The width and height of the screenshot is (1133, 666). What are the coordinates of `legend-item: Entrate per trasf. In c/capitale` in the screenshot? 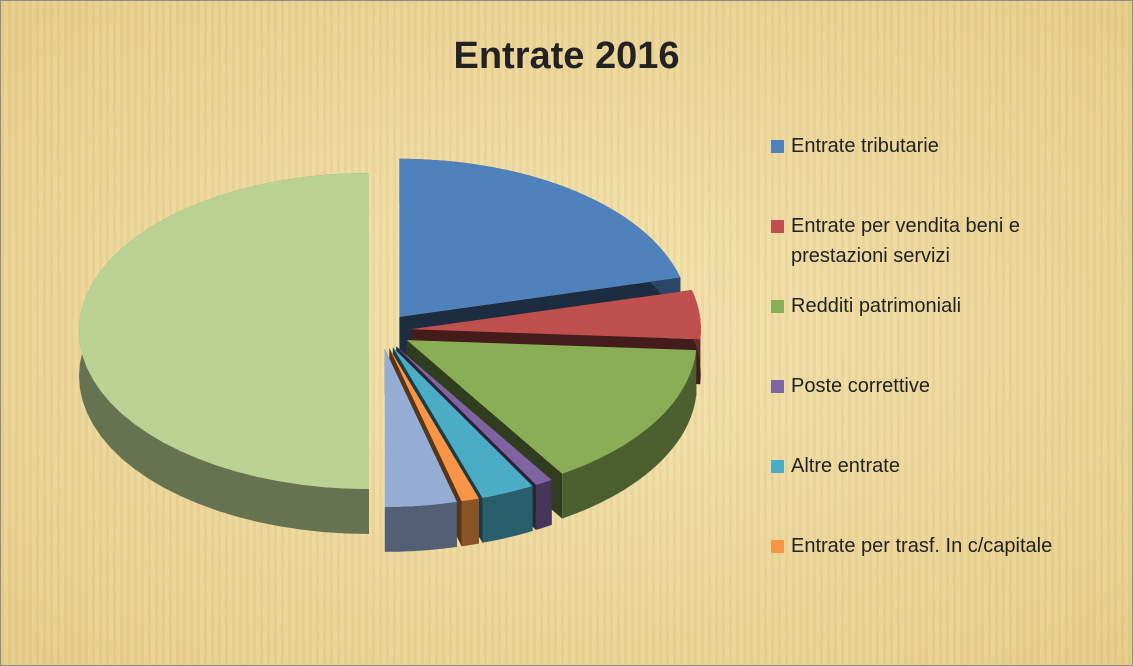 It's located at (946, 546).